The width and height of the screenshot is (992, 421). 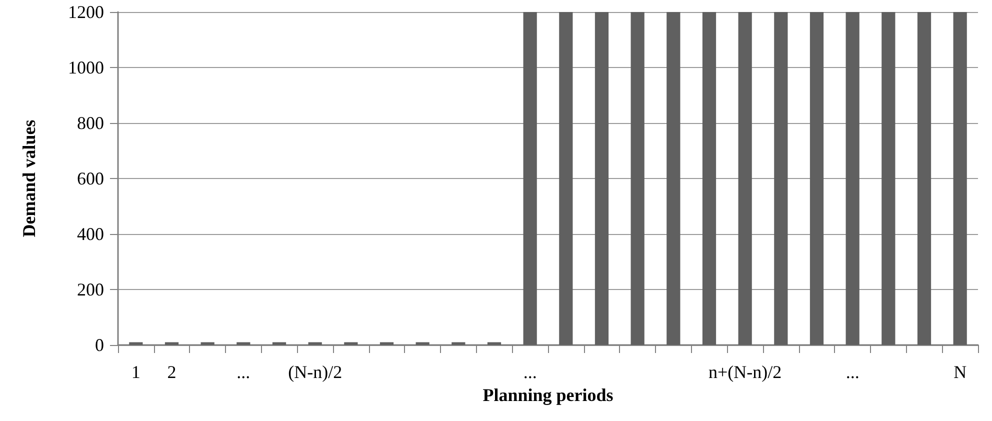 What do you see at coordinates (90, 290) in the screenshot?
I see `y-tick-label: 200` at bounding box center [90, 290].